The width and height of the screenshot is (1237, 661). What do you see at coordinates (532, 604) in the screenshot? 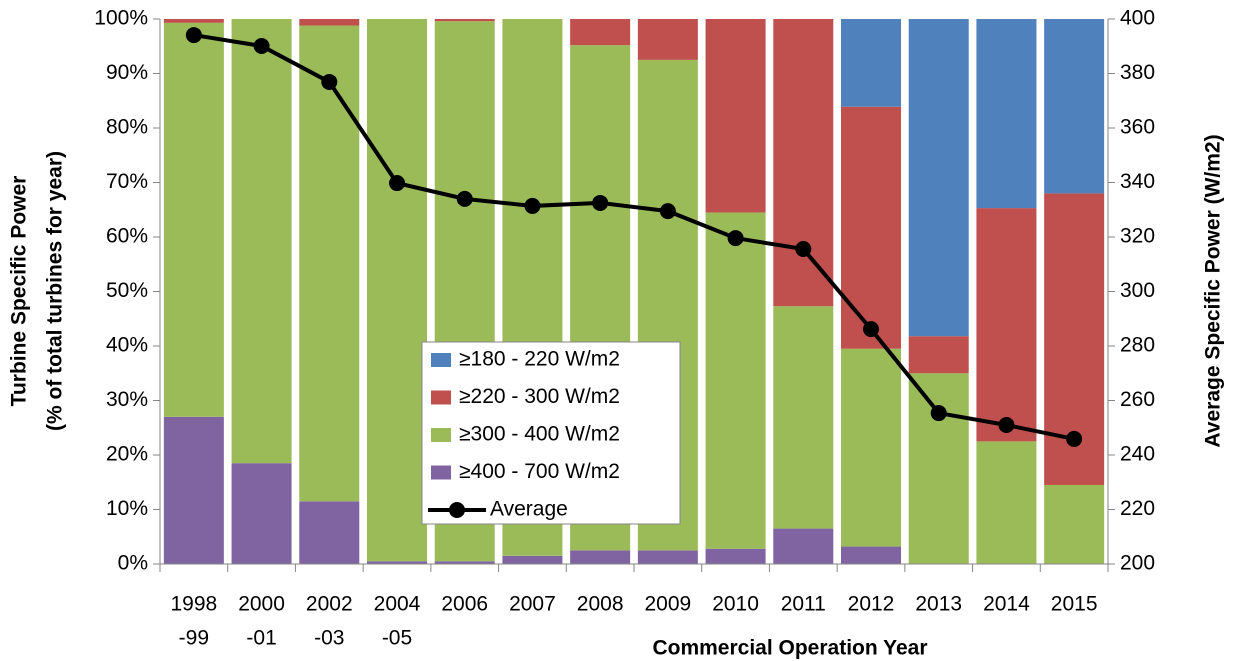
I see `x-tick-label: 2007` at bounding box center [532, 604].